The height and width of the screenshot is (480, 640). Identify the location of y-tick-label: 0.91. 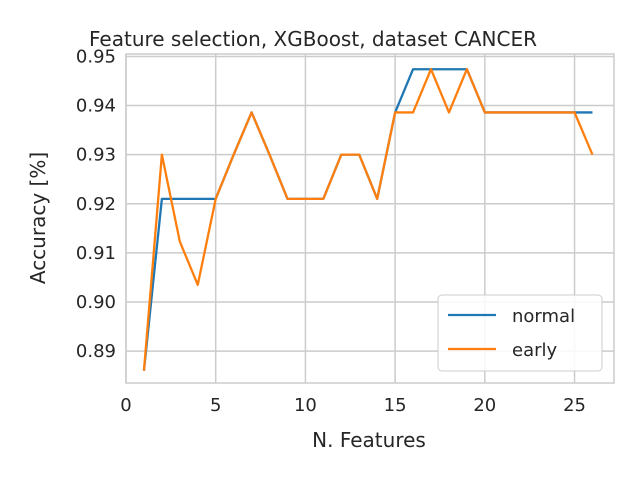
(96, 253).